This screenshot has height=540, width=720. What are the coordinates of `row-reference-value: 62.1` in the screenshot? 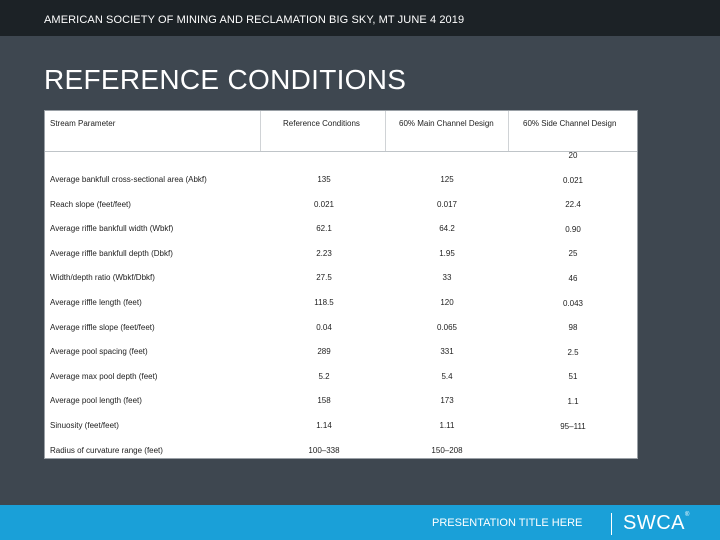 It's located at (324, 228).